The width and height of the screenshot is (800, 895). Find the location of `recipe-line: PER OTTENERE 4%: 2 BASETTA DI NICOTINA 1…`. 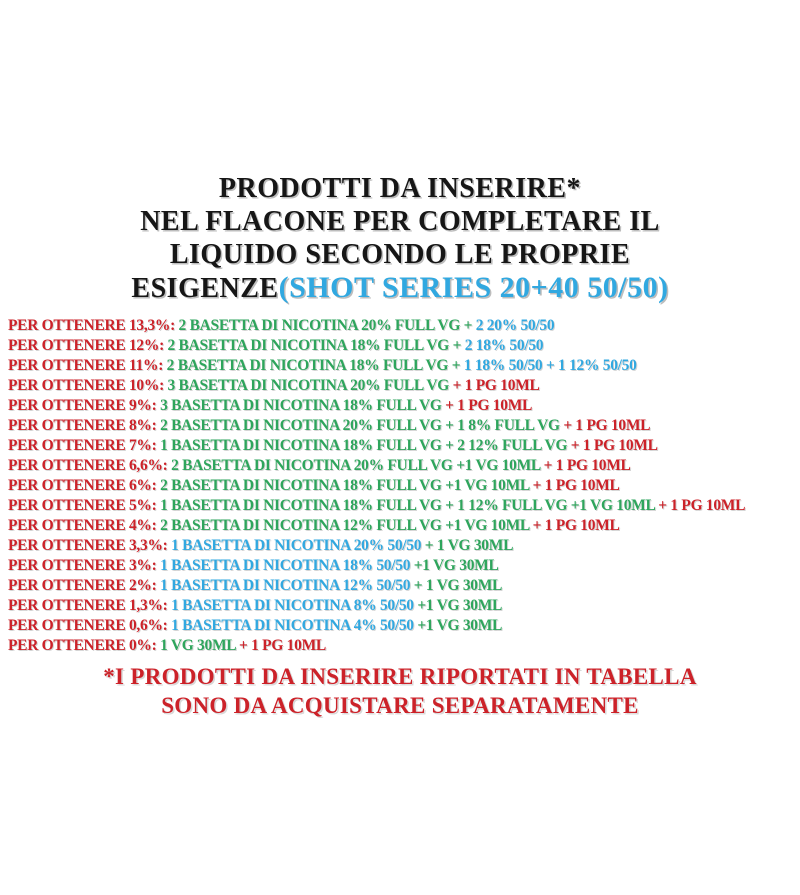

recipe-line: PER OTTENERE 4%: 2 BASETTA DI NICOTINA 1… is located at coordinates (404, 526).